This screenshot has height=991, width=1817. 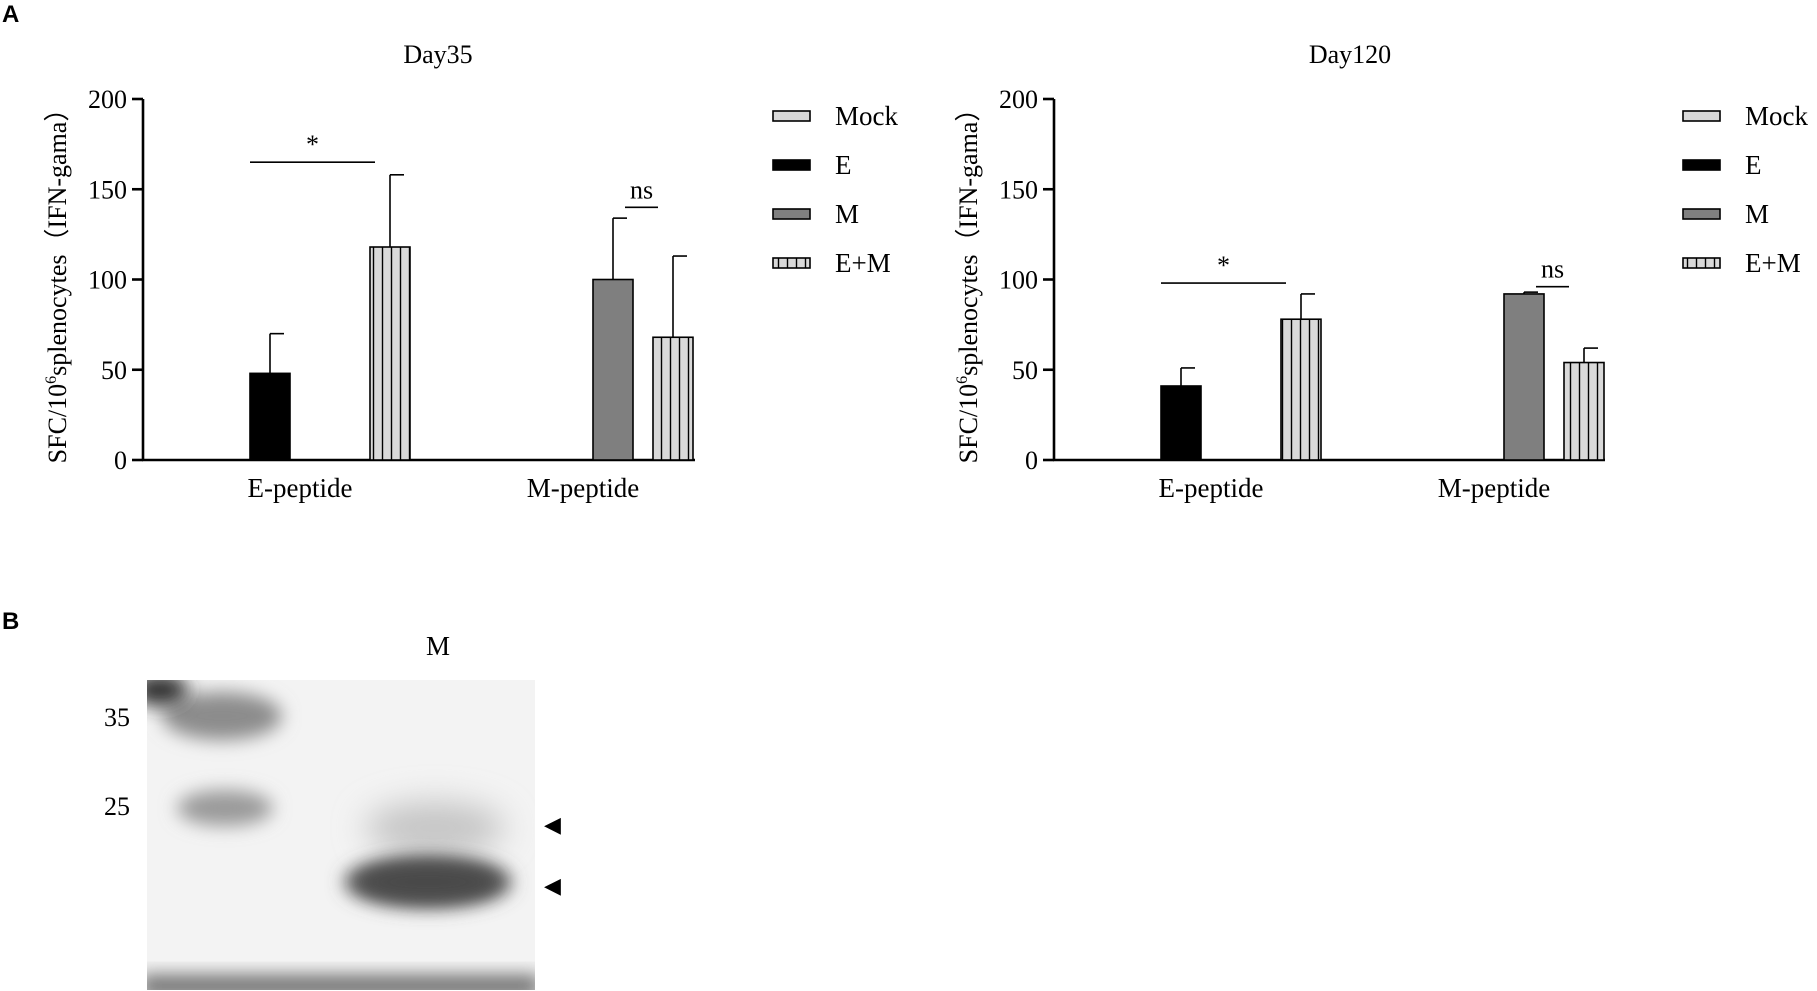 I want to click on blot-marker-25: 25, so click(x=117, y=806).